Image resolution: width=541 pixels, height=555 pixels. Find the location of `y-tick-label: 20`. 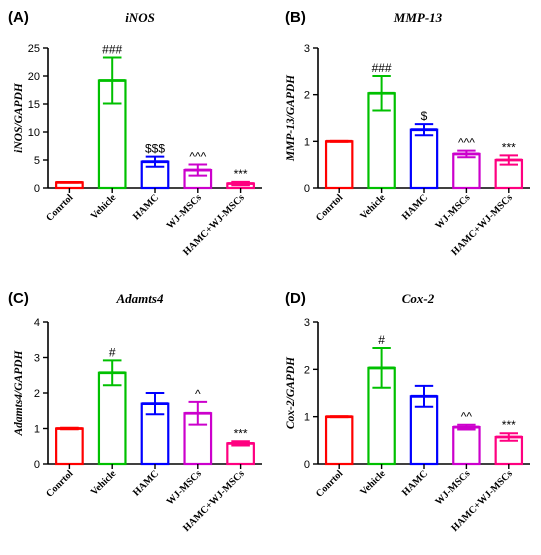

y-tick-label: 20 is located at coordinates (34, 77).